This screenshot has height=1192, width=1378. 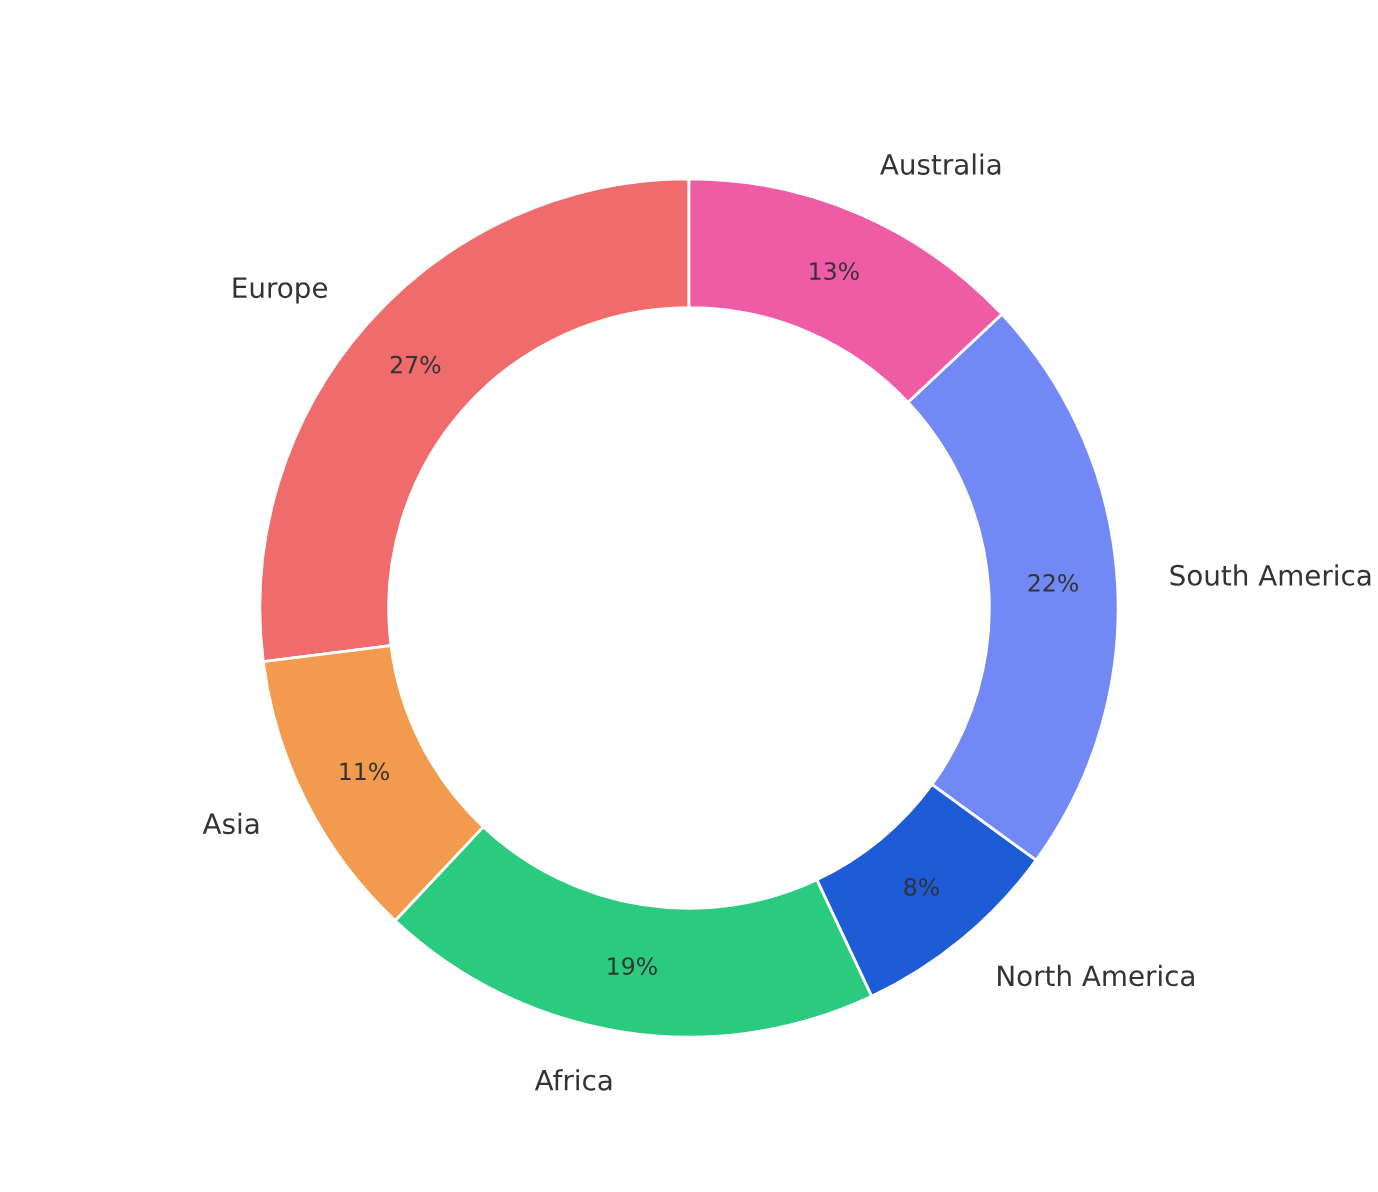 What do you see at coordinates (364, 771) in the screenshot?
I see `data-label: 11%` at bounding box center [364, 771].